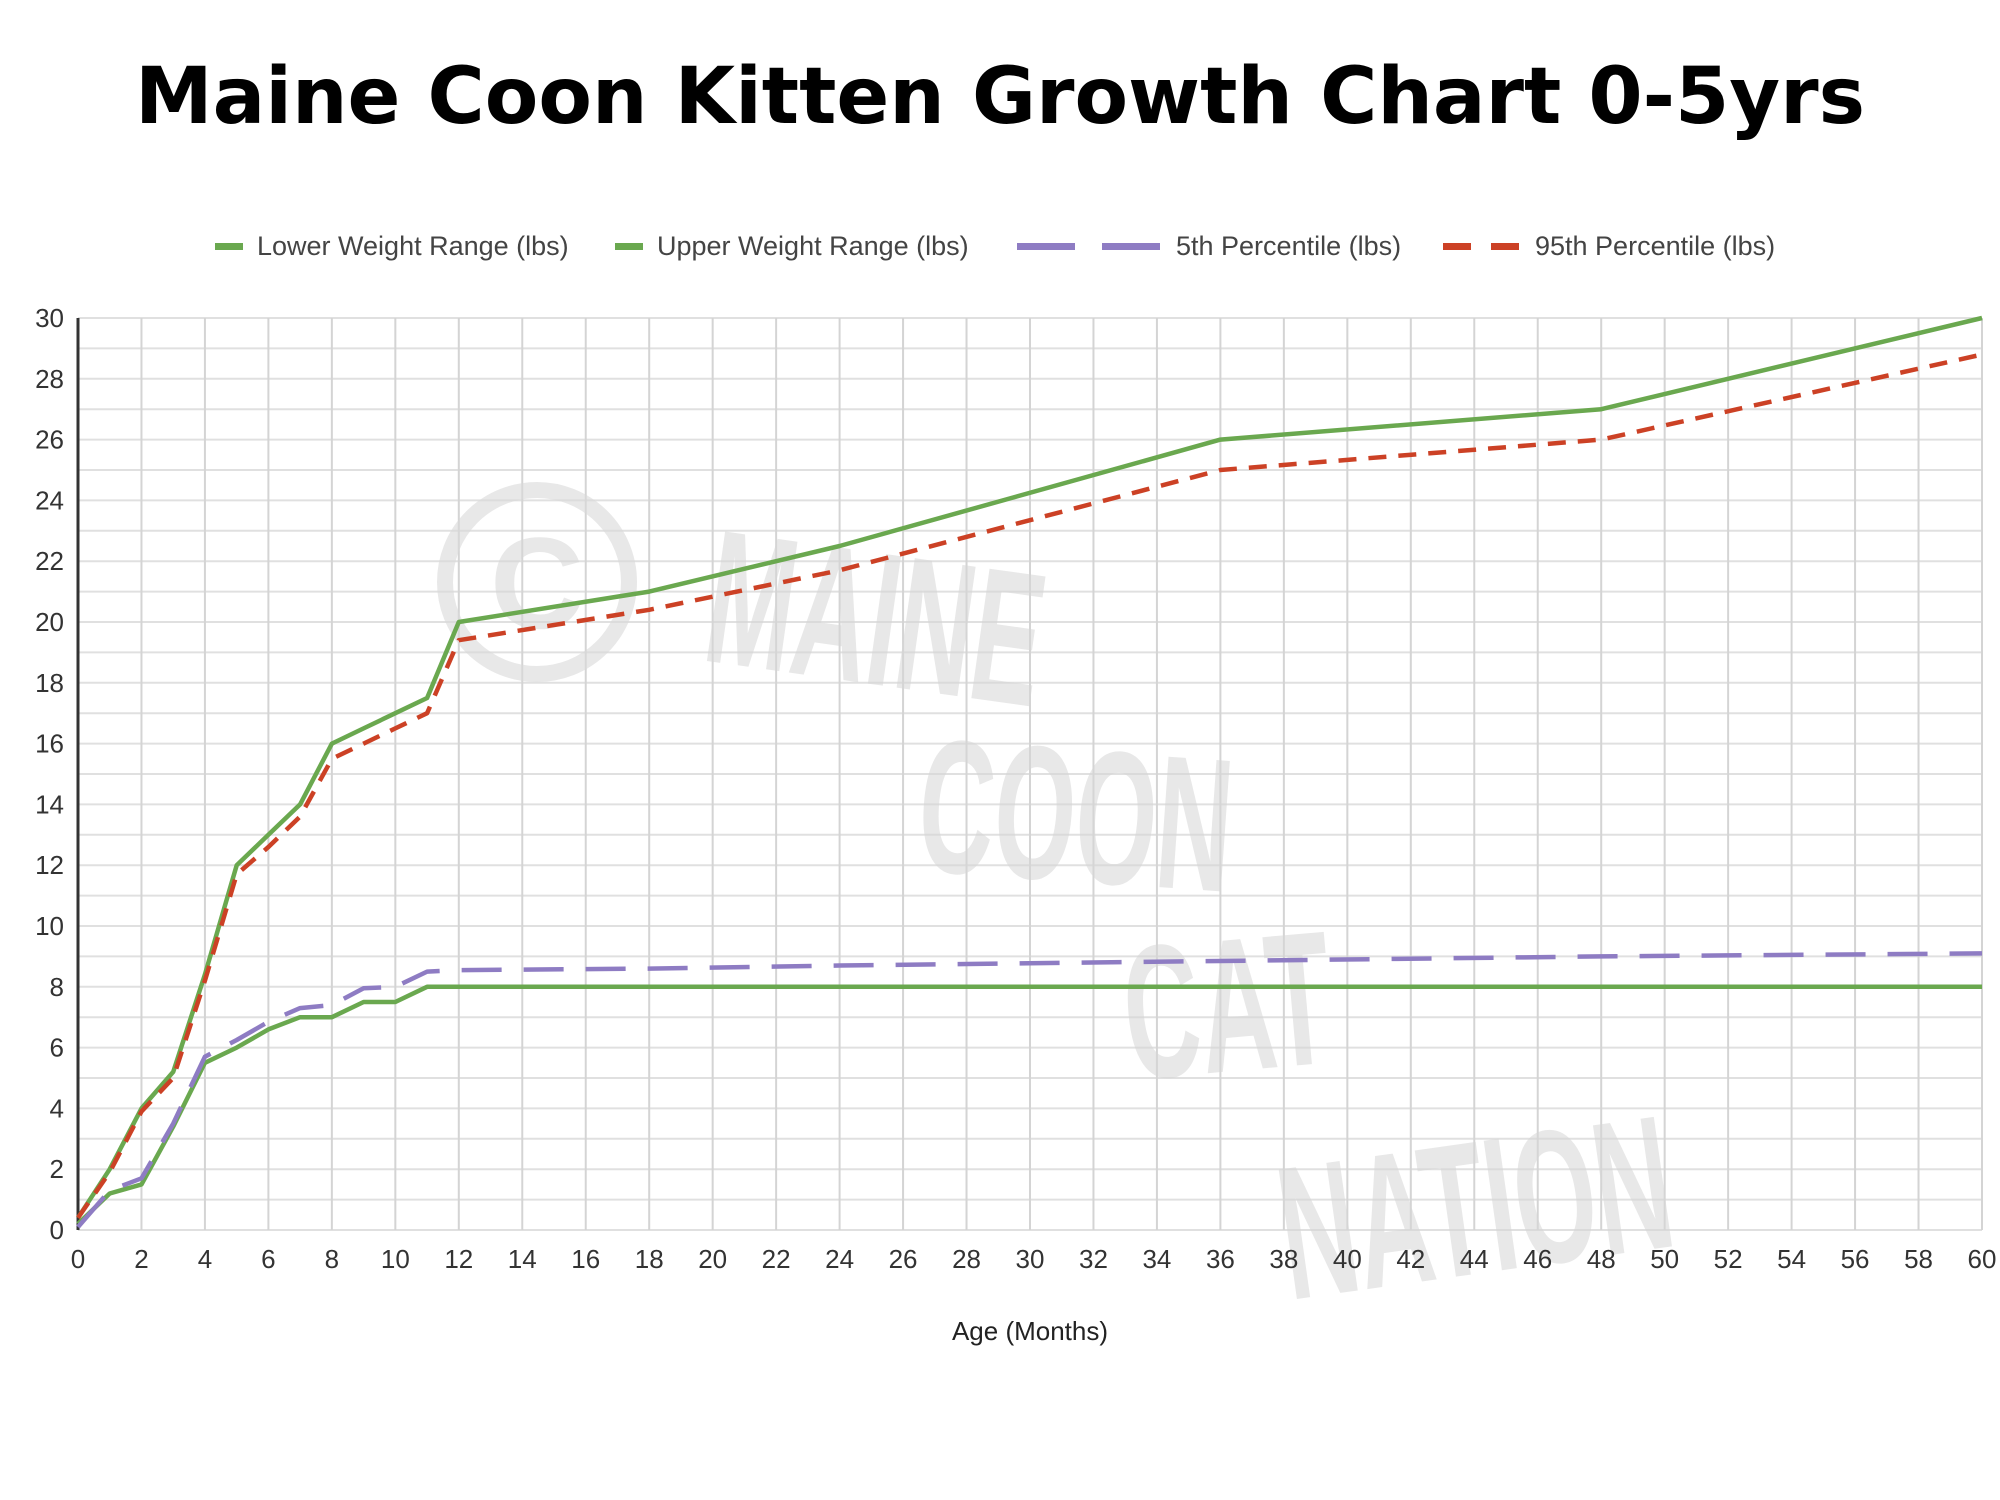 Image resolution: width=2000 pixels, height=1500 pixels. I want to click on x-tick-label: 20, so click(712, 1259).